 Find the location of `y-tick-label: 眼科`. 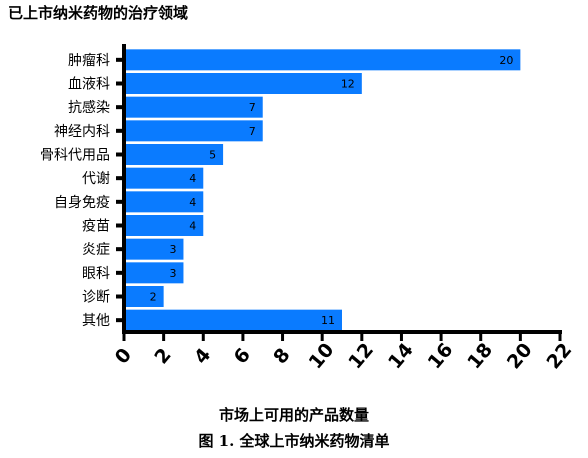

y-tick-label: 眼科 is located at coordinates (96, 274).